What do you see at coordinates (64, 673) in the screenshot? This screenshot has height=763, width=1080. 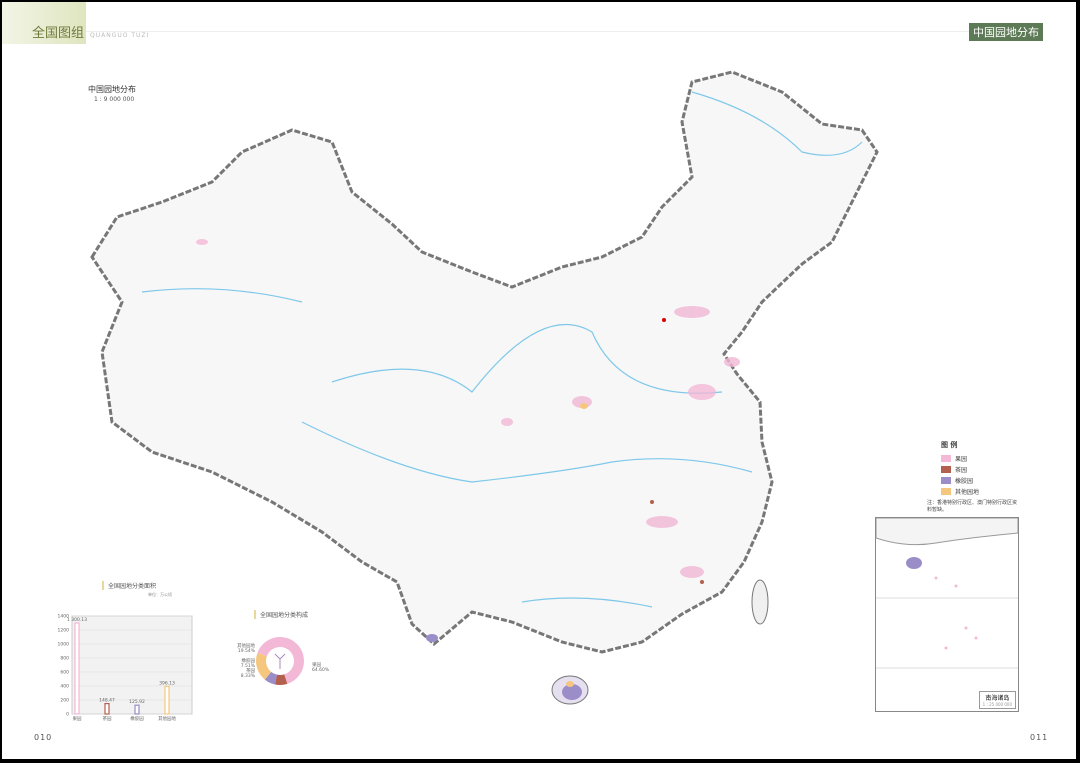 I see `y-tick-label: 600` at bounding box center [64, 673].